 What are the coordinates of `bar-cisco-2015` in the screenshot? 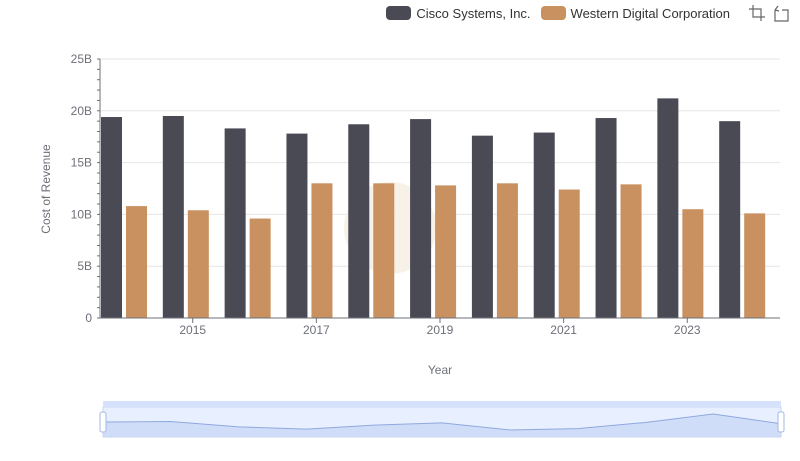 It's located at (173, 216).